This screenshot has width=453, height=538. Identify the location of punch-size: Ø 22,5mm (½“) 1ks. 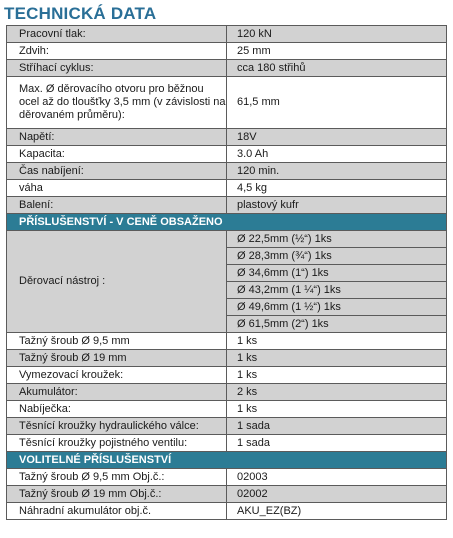
(336, 239).